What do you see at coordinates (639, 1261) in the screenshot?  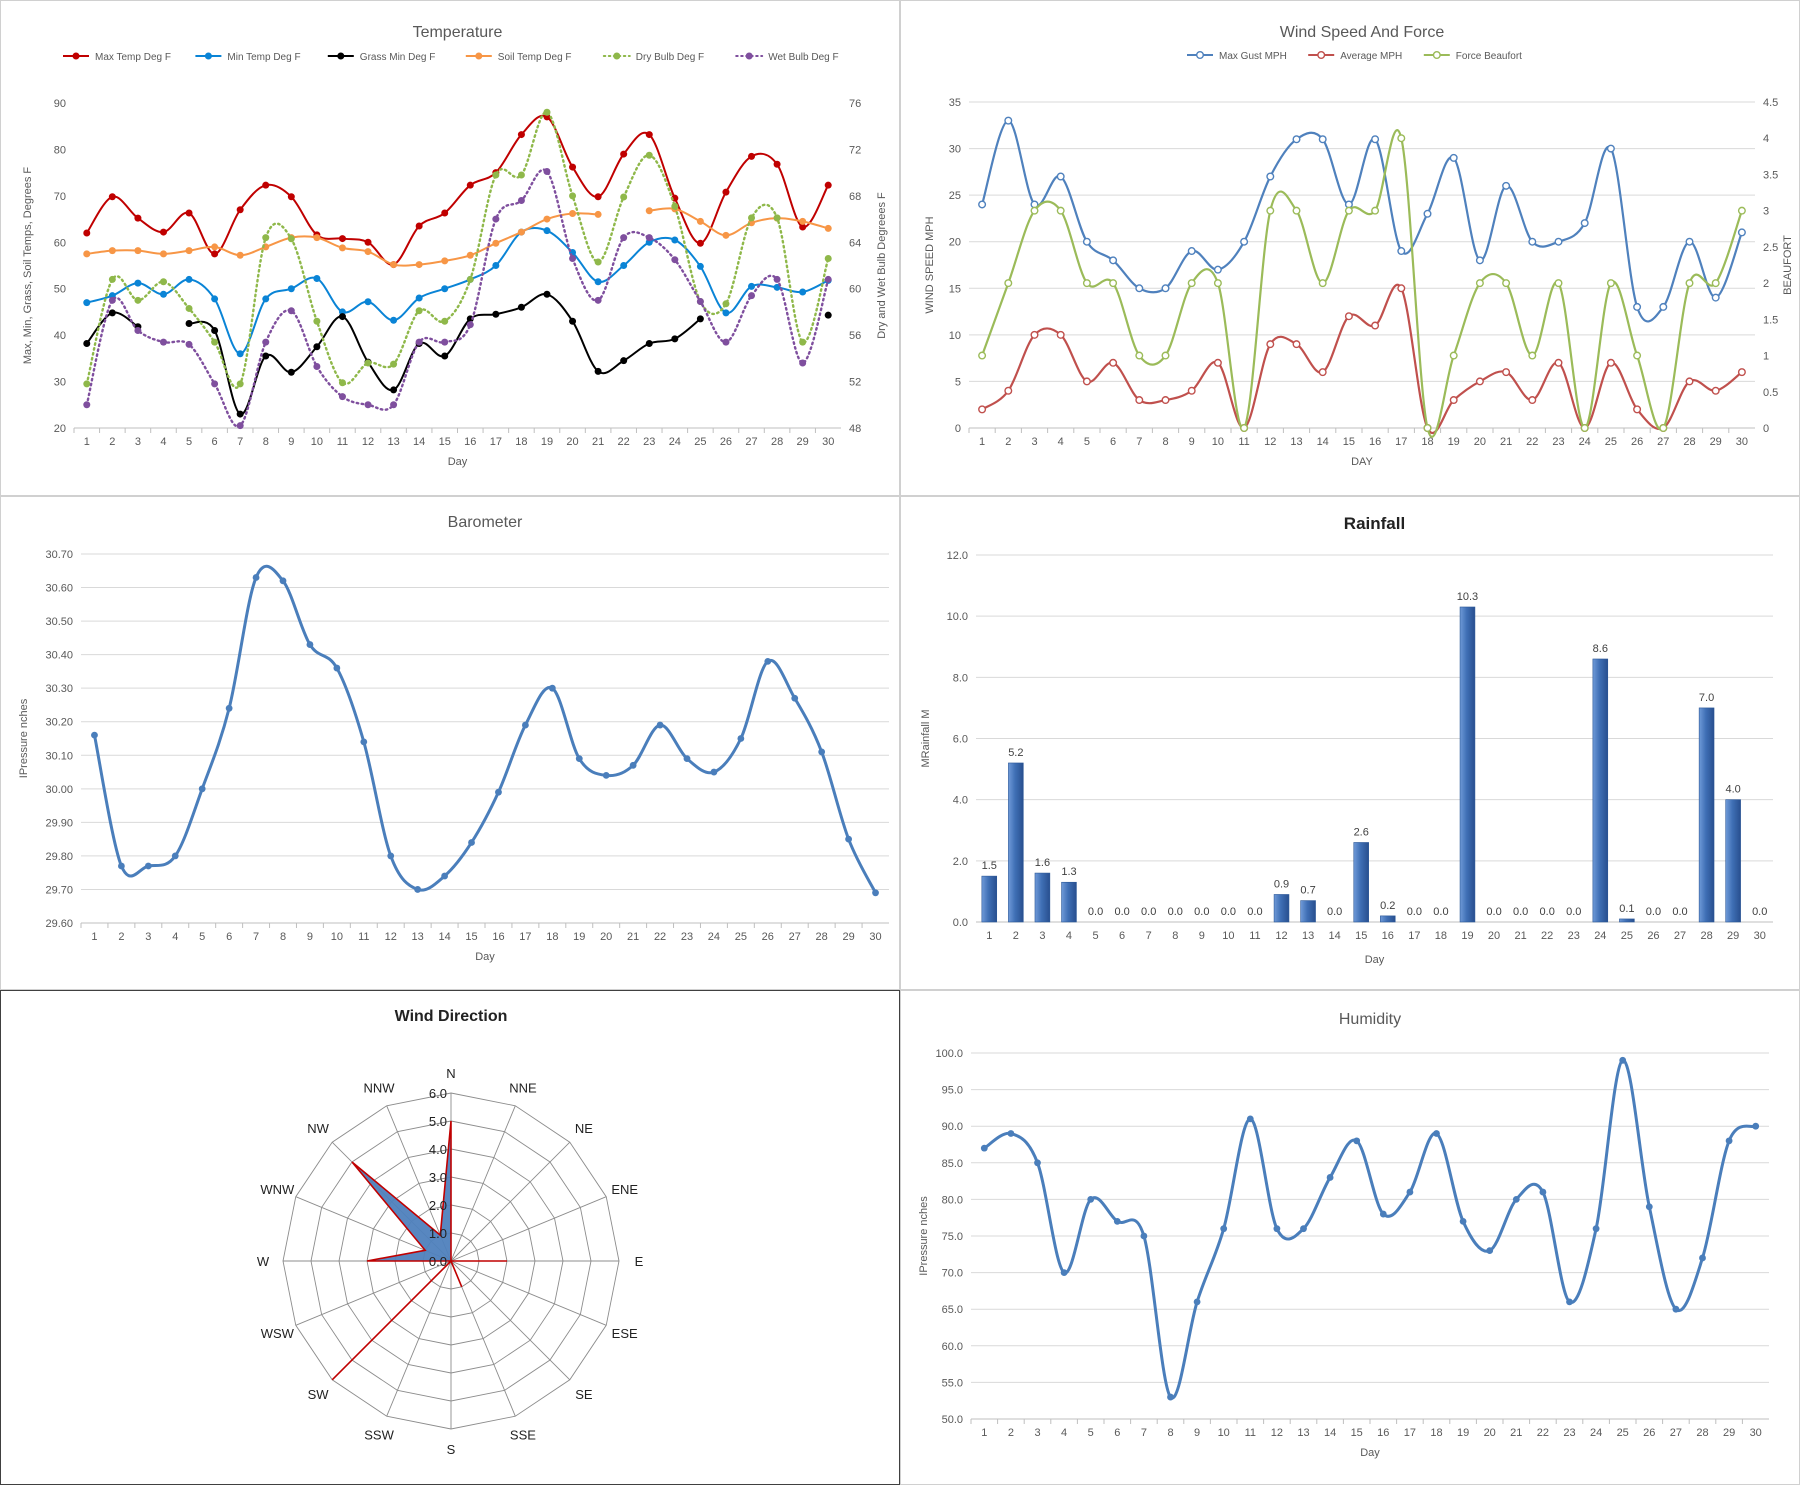 I see `direction-label: E` at bounding box center [639, 1261].